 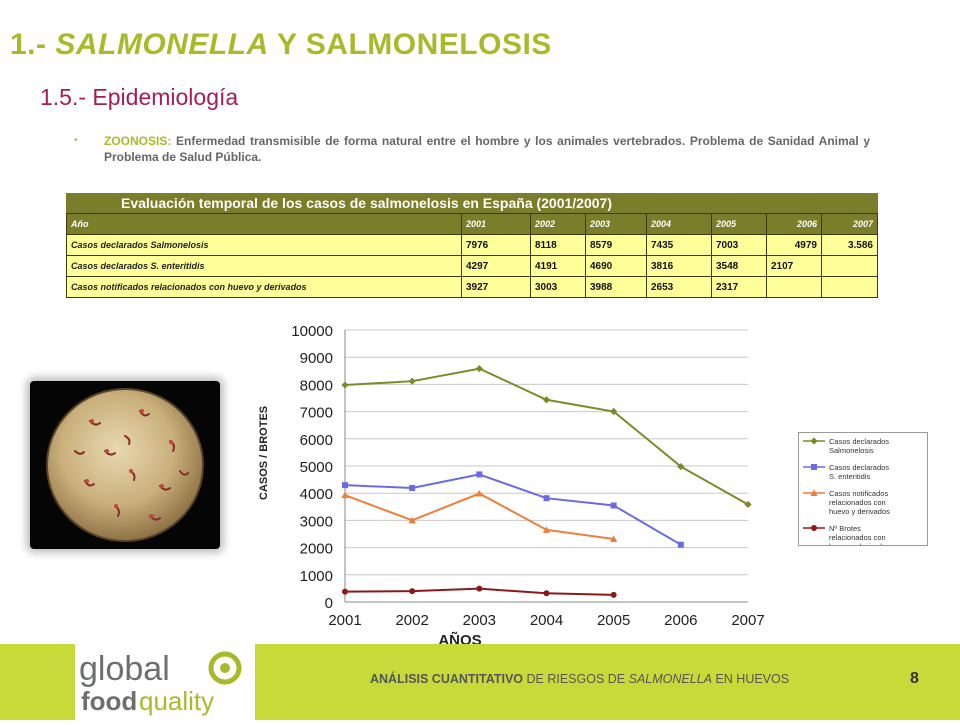 I want to click on y-tick-label: 6000, so click(x=316, y=440).